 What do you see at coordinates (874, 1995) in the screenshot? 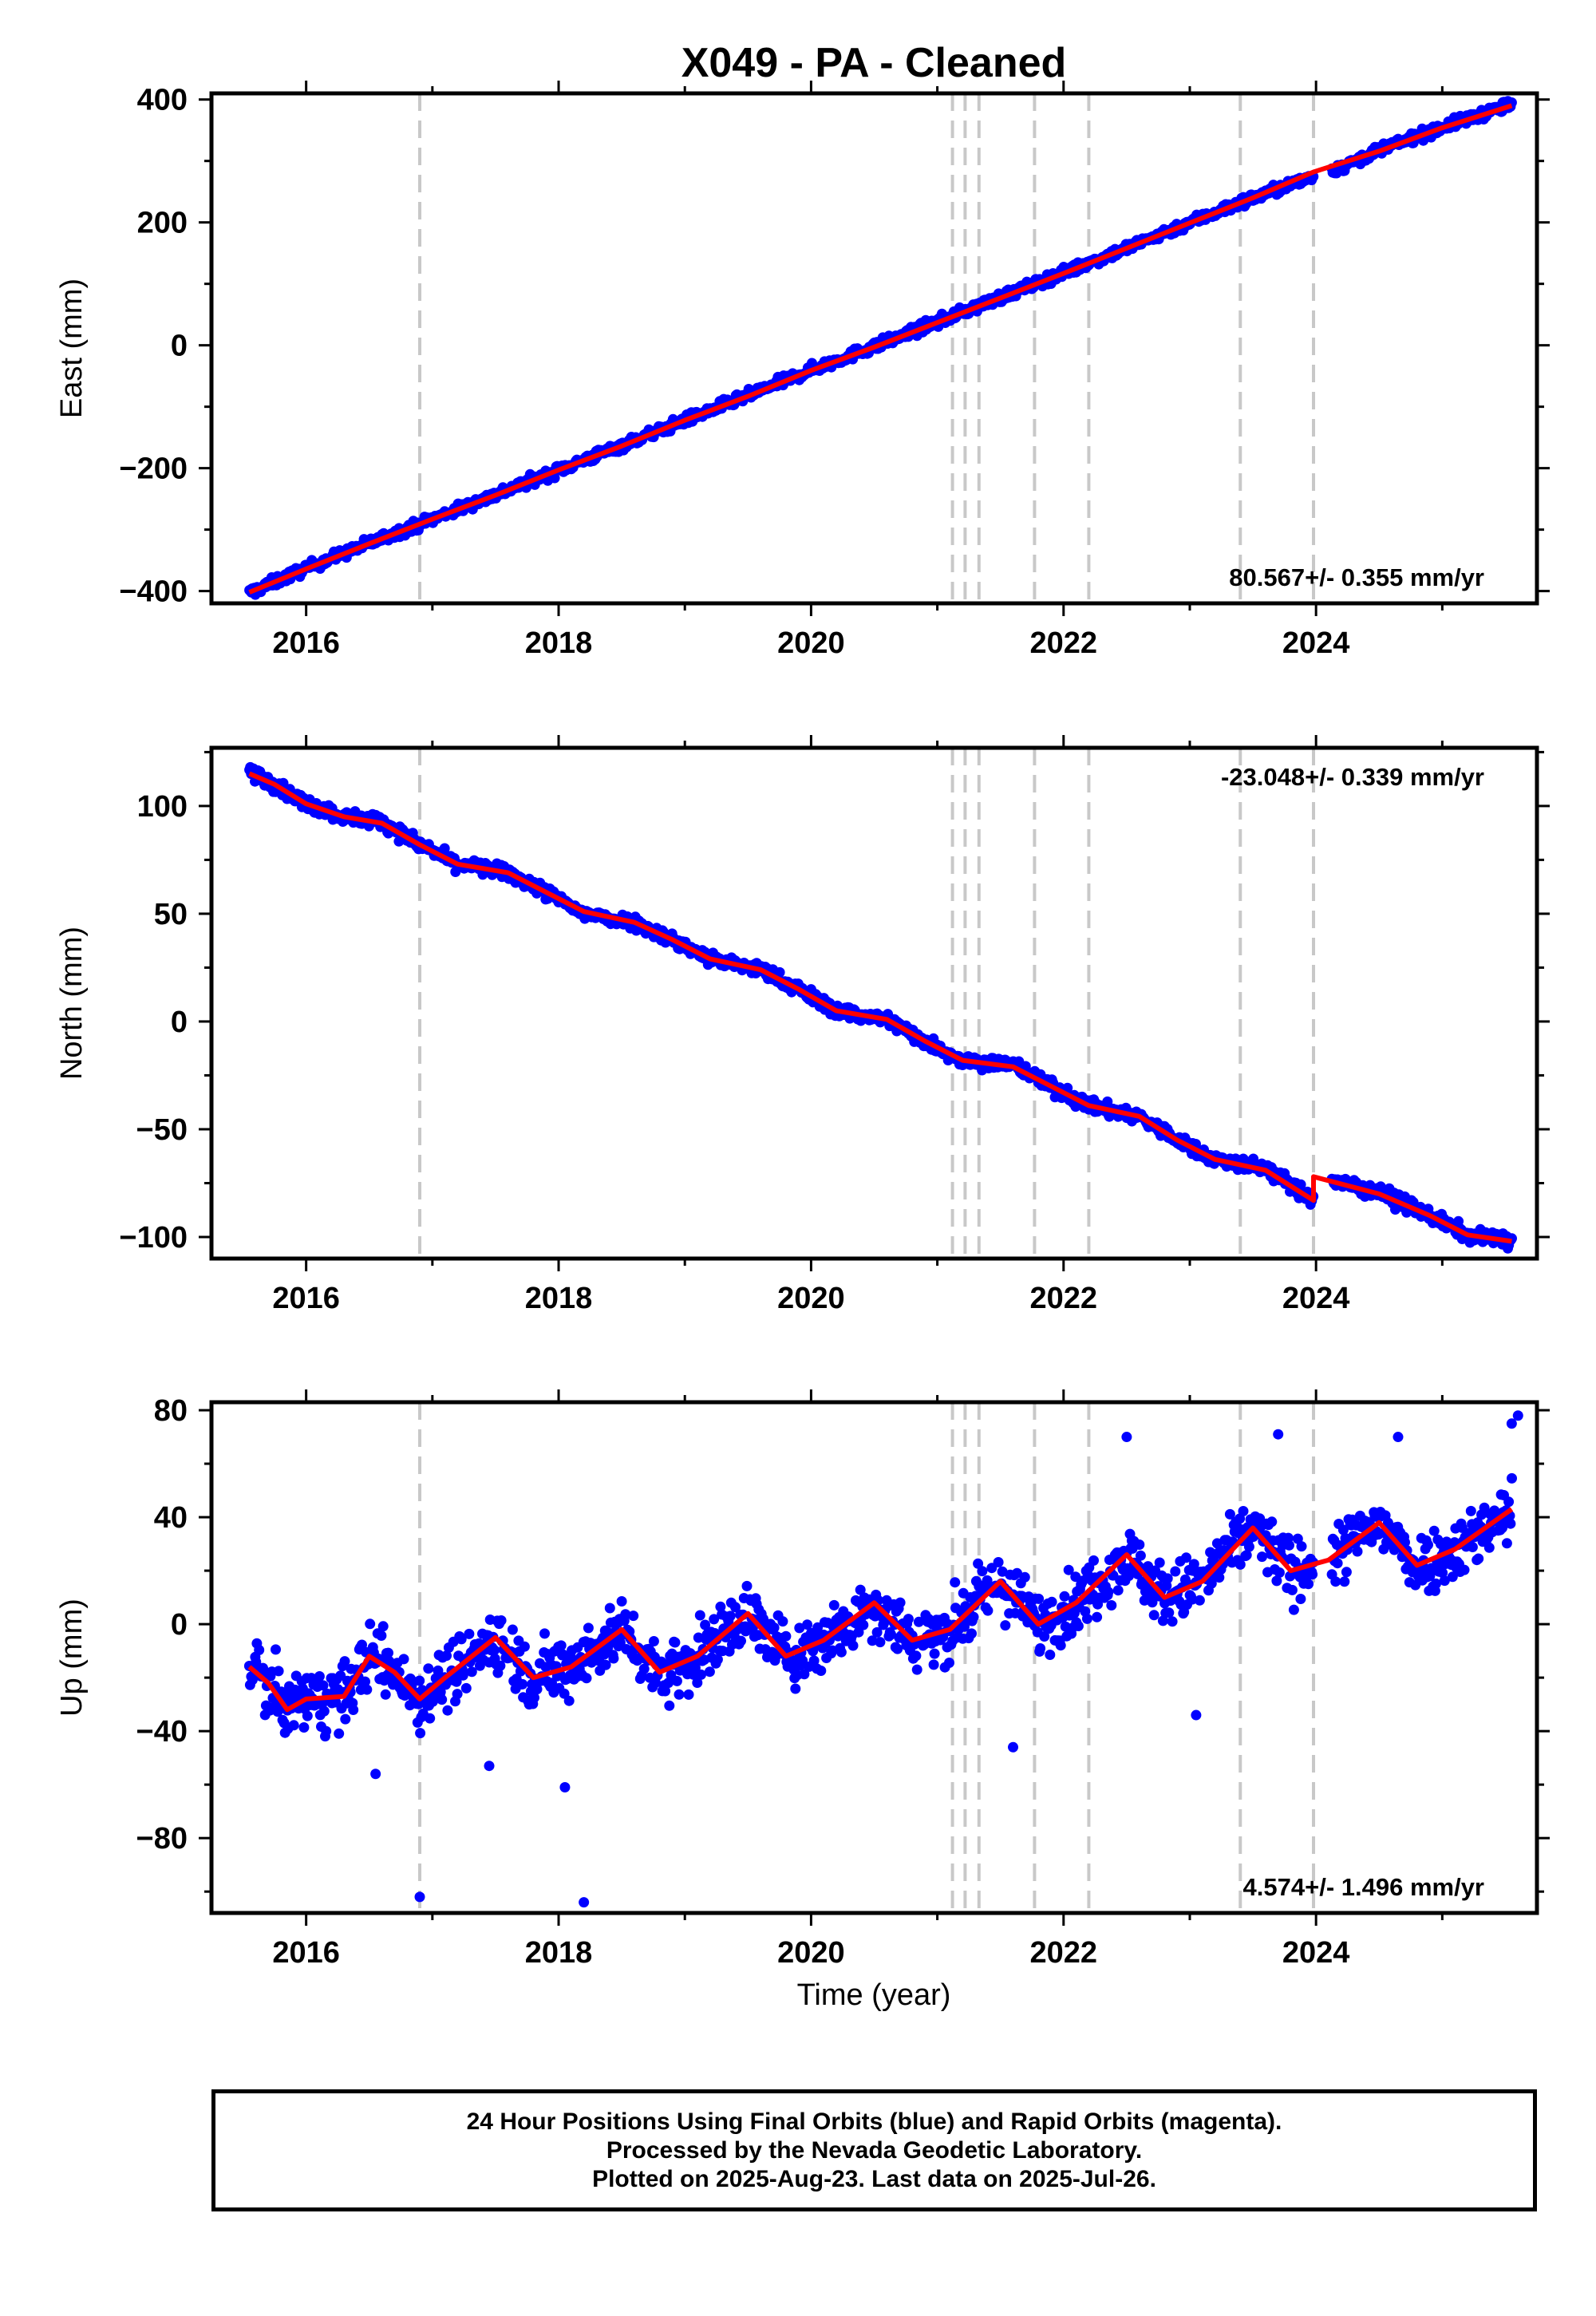
I see `x-axis-label: Time (year)` at bounding box center [874, 1995].